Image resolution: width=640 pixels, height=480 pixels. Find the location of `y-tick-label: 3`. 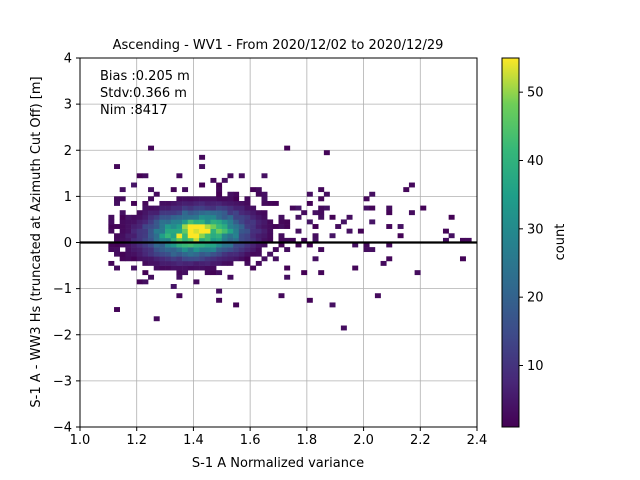

y-tick-label: 3 is located at coordinates (68, 105).